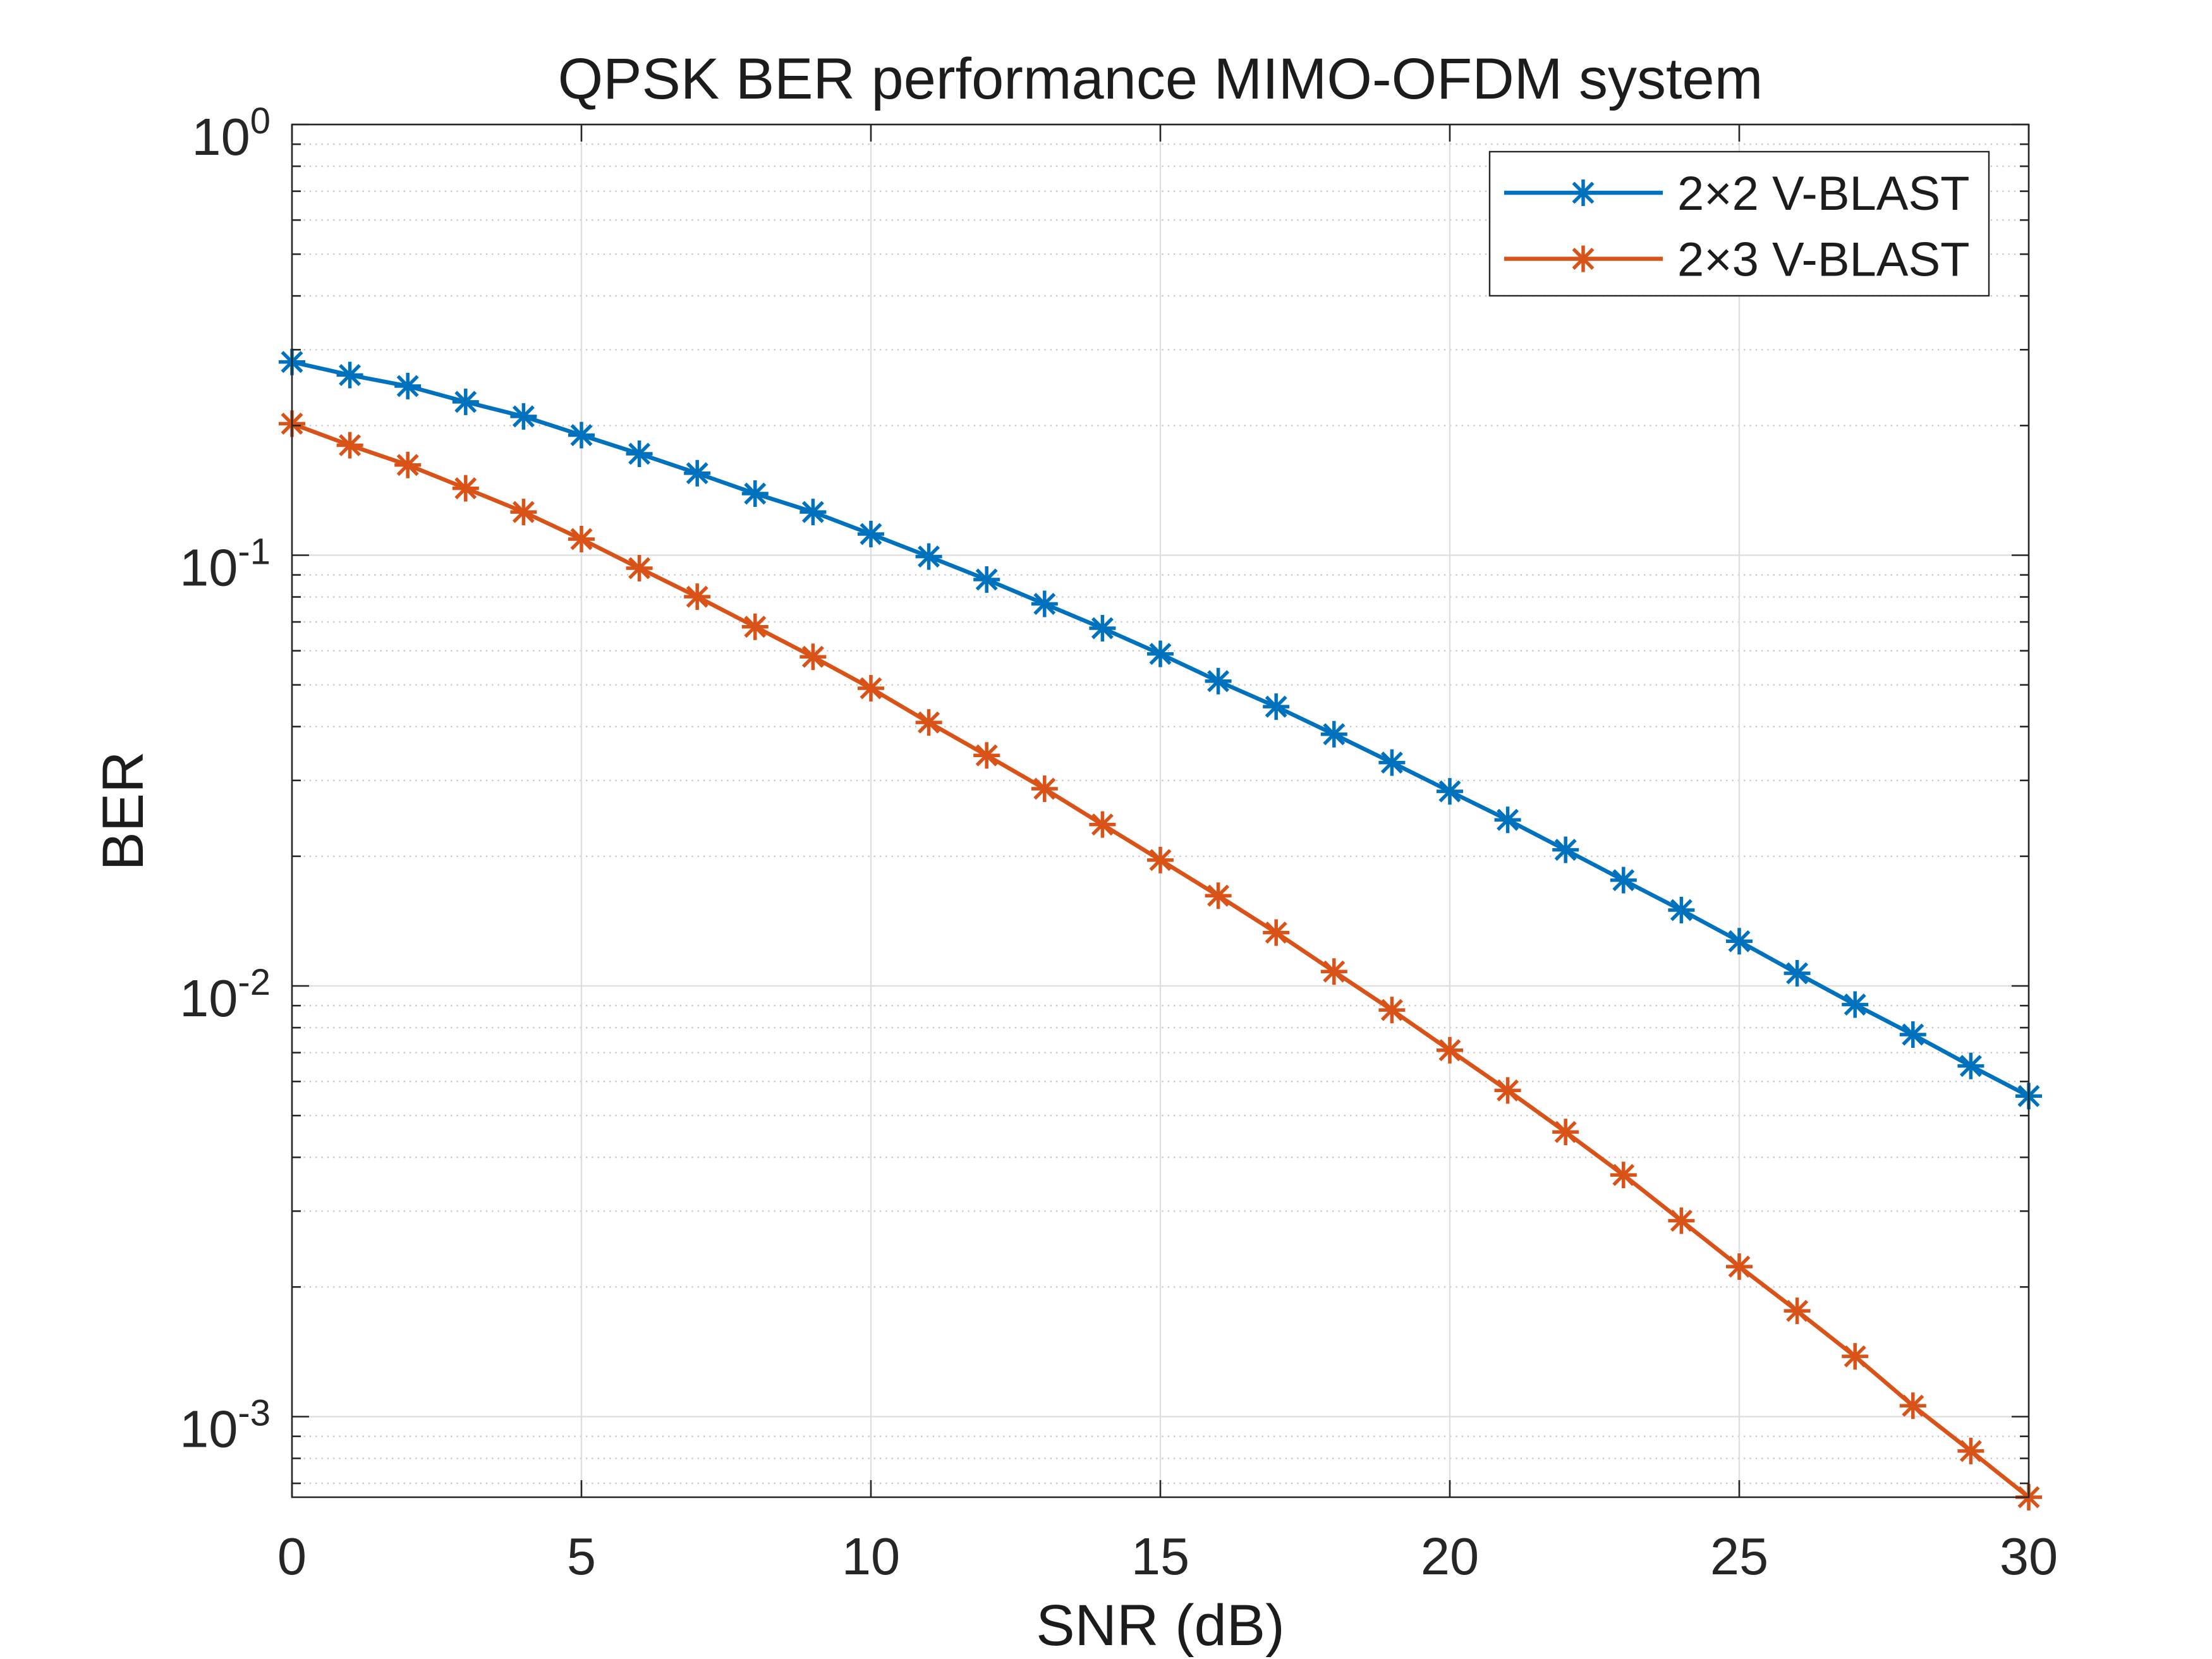 The height and width of the screenshot is (1659, 2212). Describe the element at coordinates (1823, 194) in the screenshot. I see `legend-label: 2×2 V-BLAST` at that location.